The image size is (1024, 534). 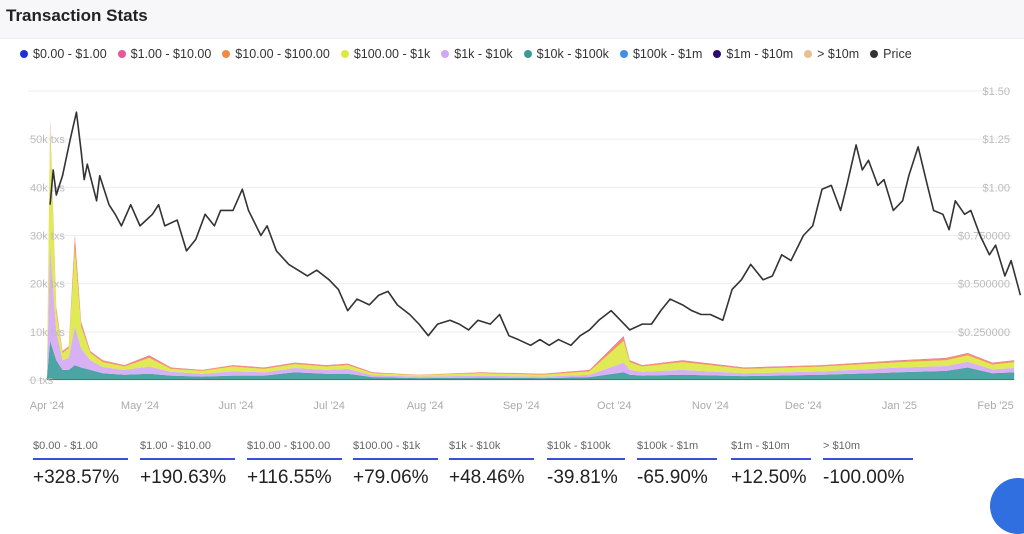 I want to click on stat-label: $0.00 - $1.00, so click(x=80, y=446).